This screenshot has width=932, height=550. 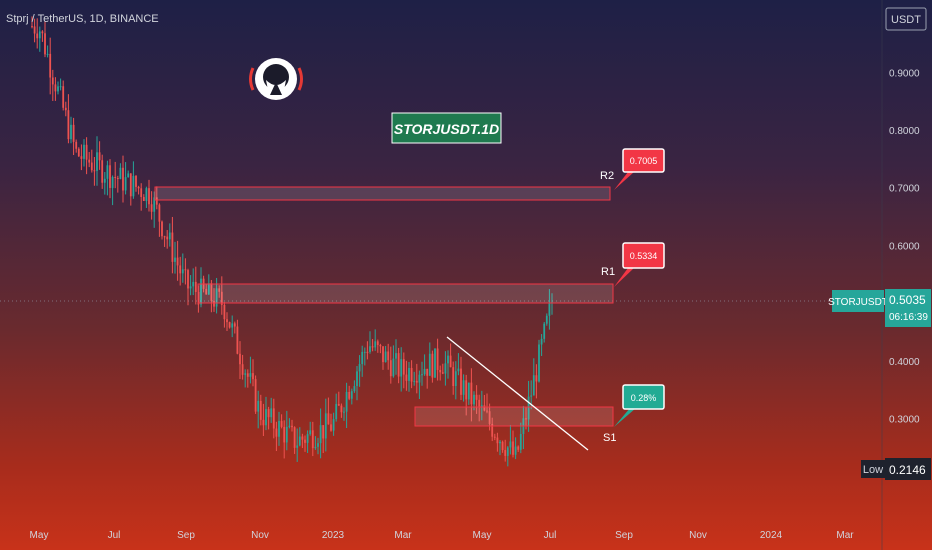 I want to click on s1-callout: 0.28%, so click(x=639, y=405).